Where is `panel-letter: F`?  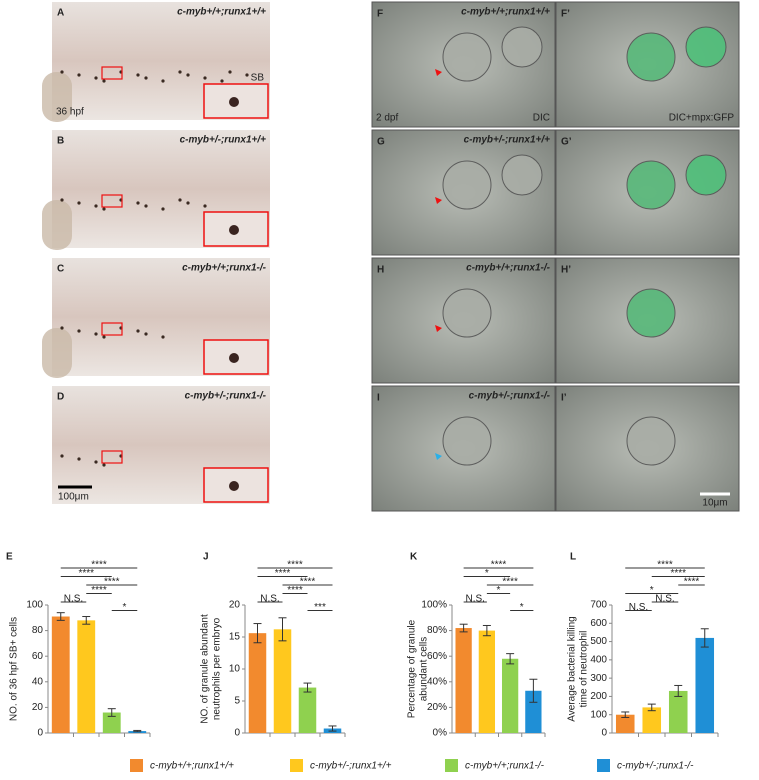
panel-letter: F is located at coordinates (380, 14).